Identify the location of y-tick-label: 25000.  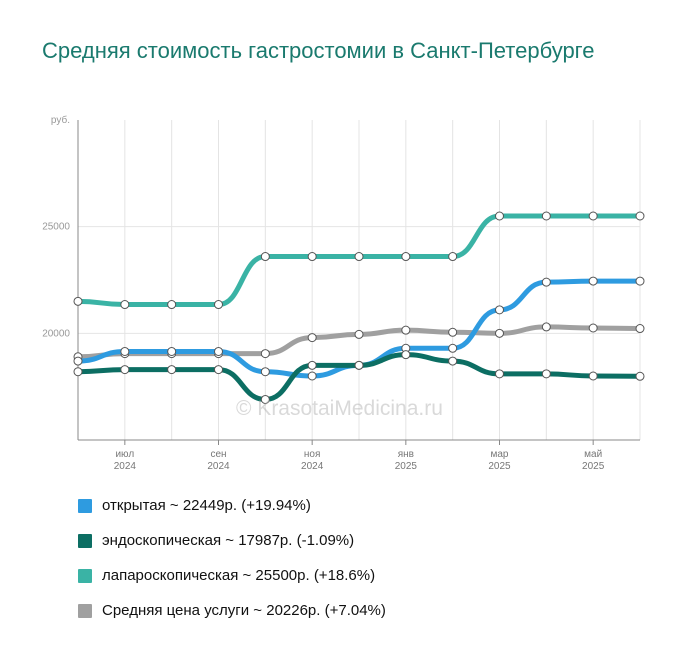
(56, 227).